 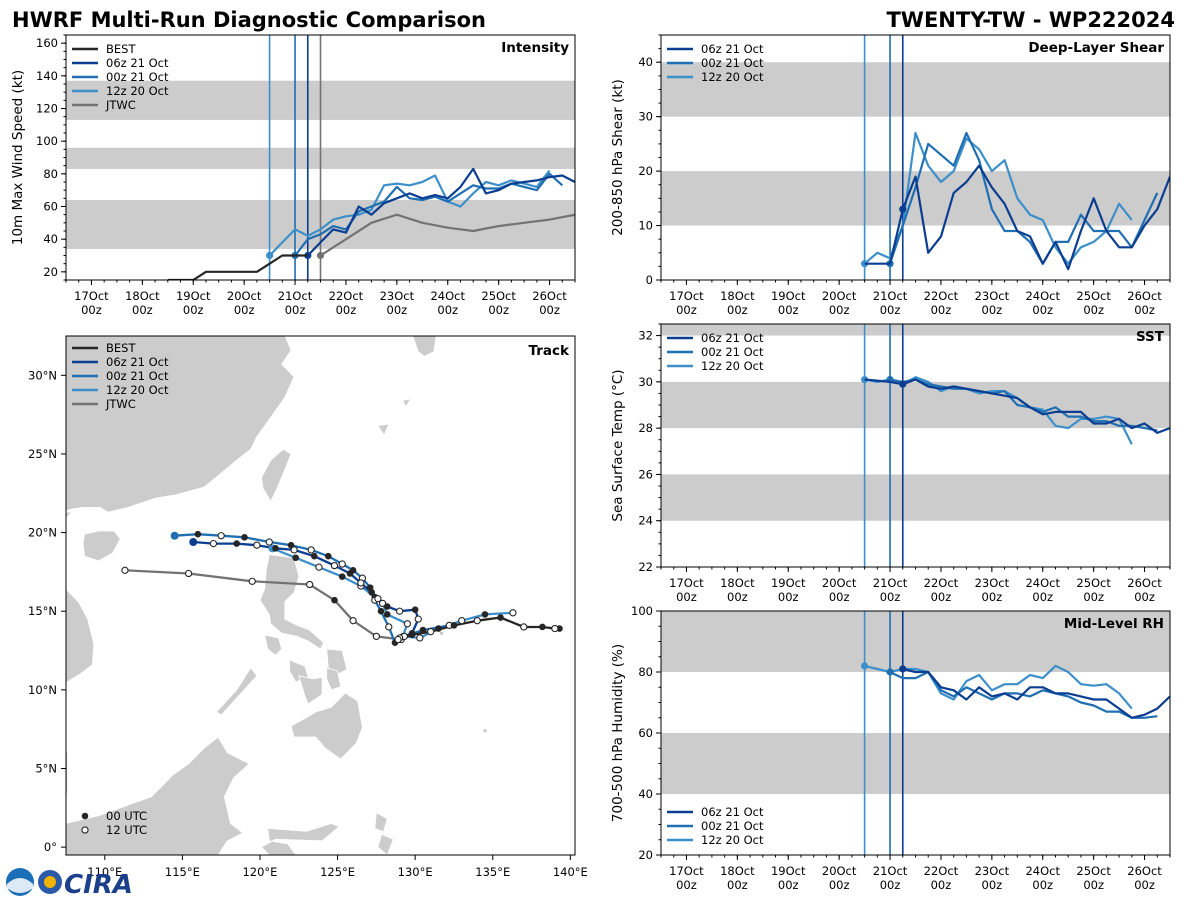 What do you see at coordinates (121, 348) in the screenshot?
I see `legend-label: BEST` at bounding box center [121, 348].